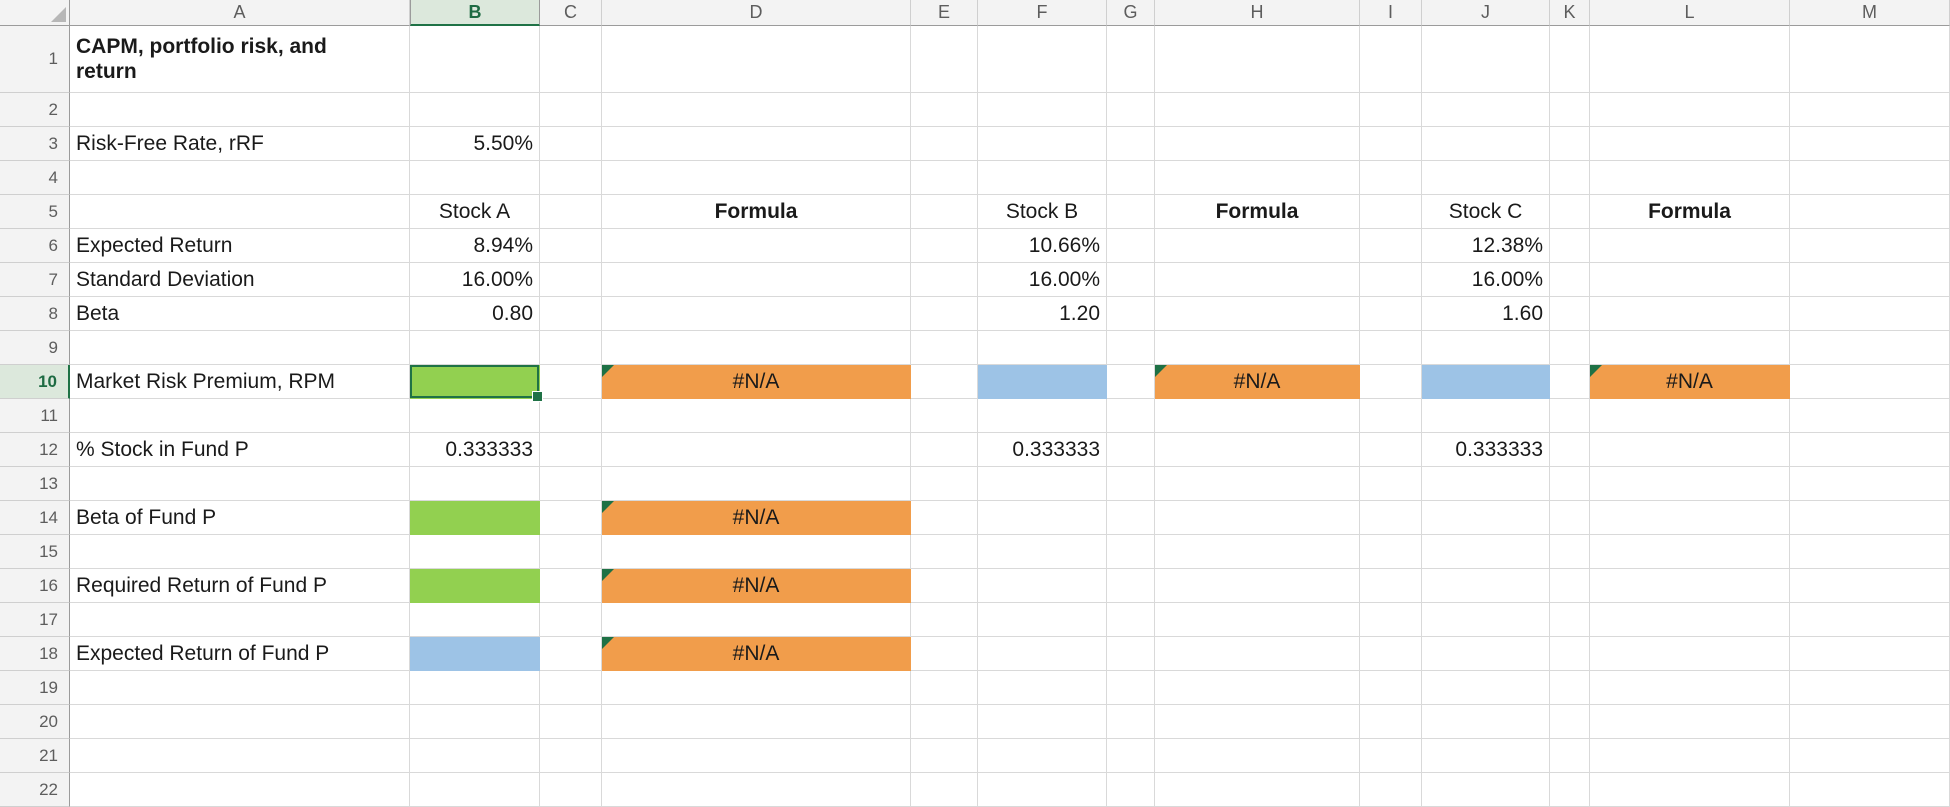 This screenshot has width=1950, height=807. I want to click on cell-E9, so click(944, 348).